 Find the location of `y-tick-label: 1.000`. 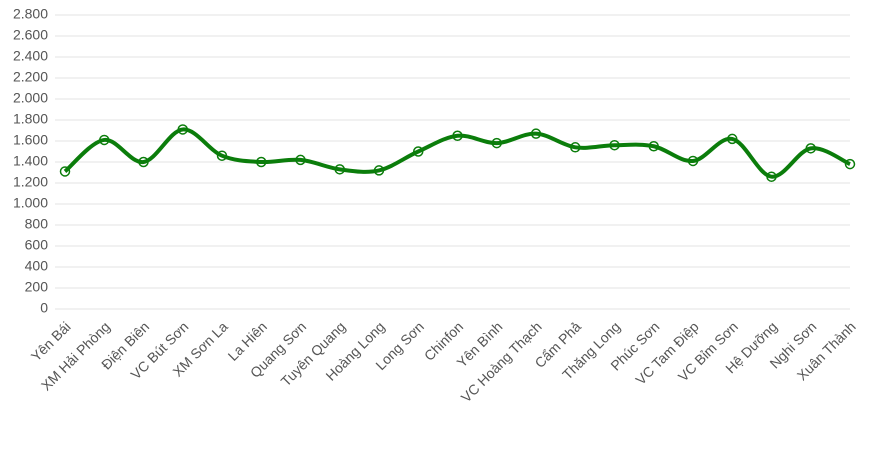

y-tick-label: 1.000 is located at coordinates (30, 203).